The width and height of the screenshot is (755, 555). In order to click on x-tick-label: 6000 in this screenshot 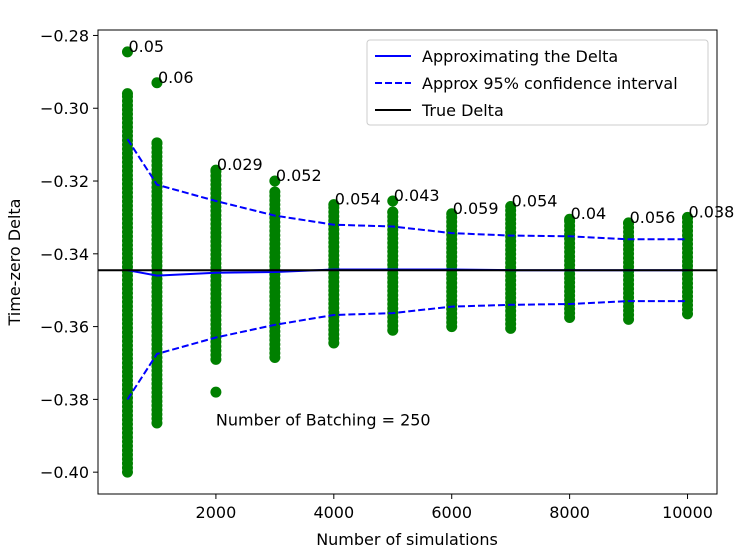, I will do `click(451, 512)`.